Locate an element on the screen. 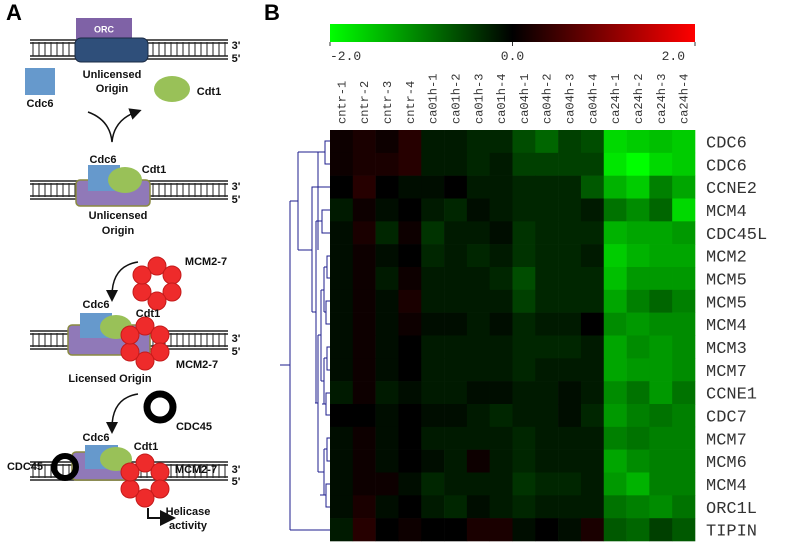 This screenshot has width=790, height=543. label: Cdc6 is located at coordinates (96, 438).